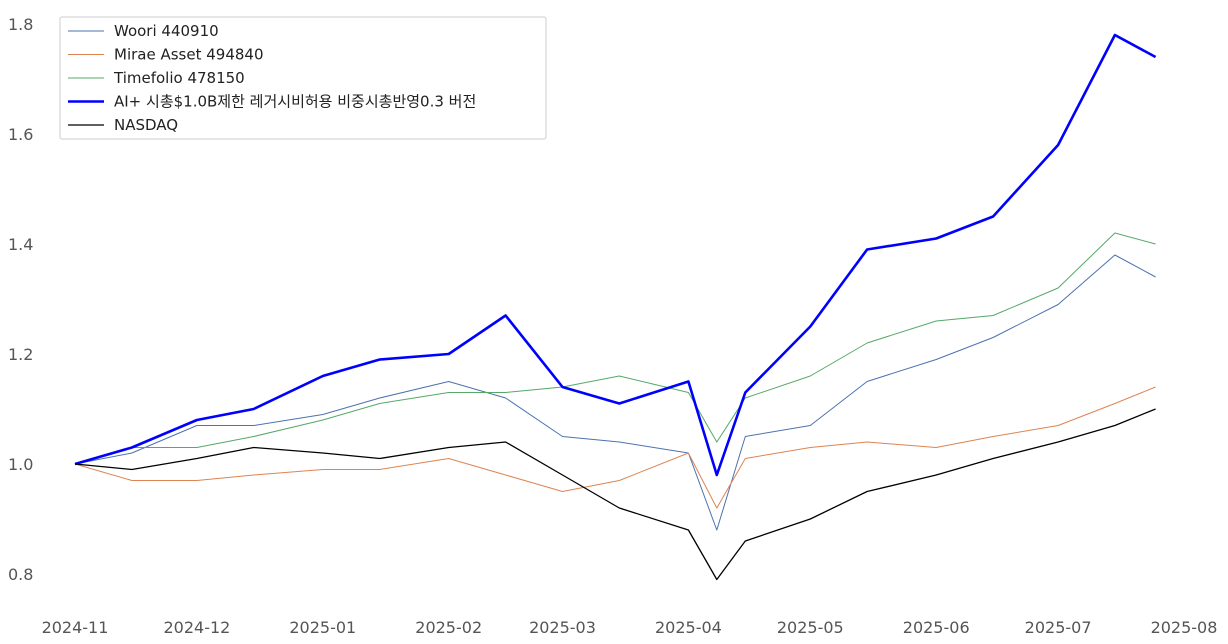 This screenshot has height=644, width=1228. What do you see at coordinates (196, 627) in the screenshot?
I see `x-tick-label: 2024-12` at bounding box center [196, 627].